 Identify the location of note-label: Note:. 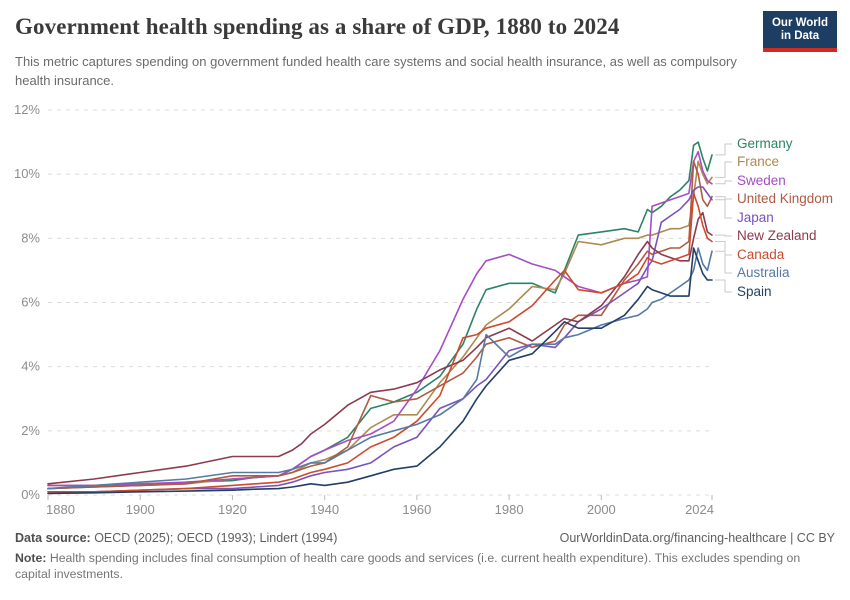
(31, 558).